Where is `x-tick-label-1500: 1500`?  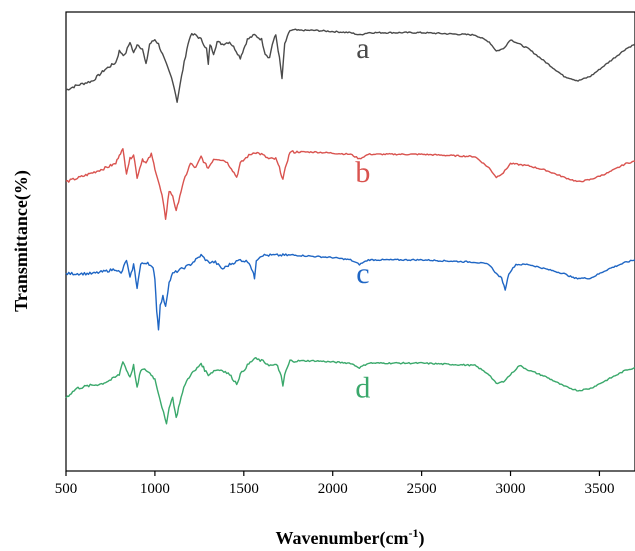 x-tick-label-1500: 1500 is located at coordinates (244, 489).